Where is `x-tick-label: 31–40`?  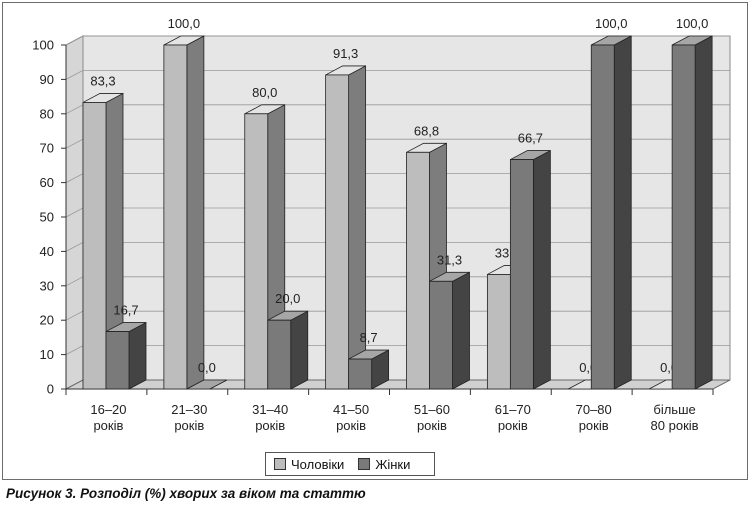 x-tick-label: 31–40 is located at coordinates (270, 409).